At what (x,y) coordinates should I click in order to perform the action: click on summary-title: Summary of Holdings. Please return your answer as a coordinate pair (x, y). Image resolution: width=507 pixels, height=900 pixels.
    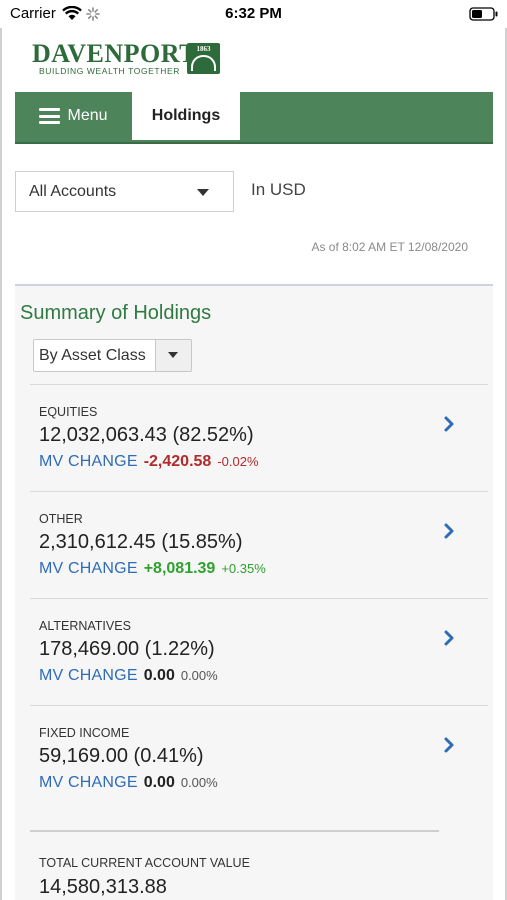
    Looking at the image, I should click on (116, 313).